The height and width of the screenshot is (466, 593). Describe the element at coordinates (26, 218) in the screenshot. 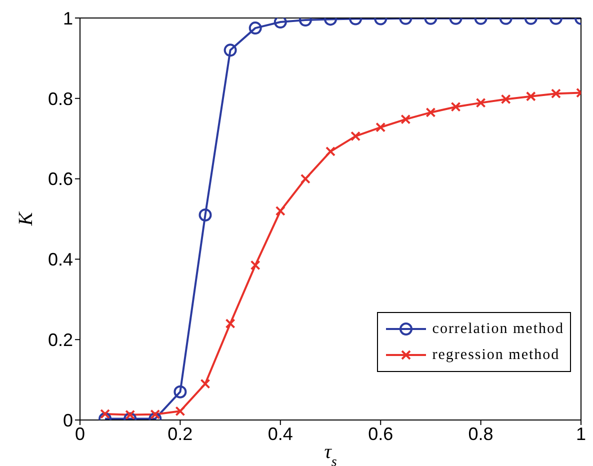

I see `y-axis-title: K` at that location.